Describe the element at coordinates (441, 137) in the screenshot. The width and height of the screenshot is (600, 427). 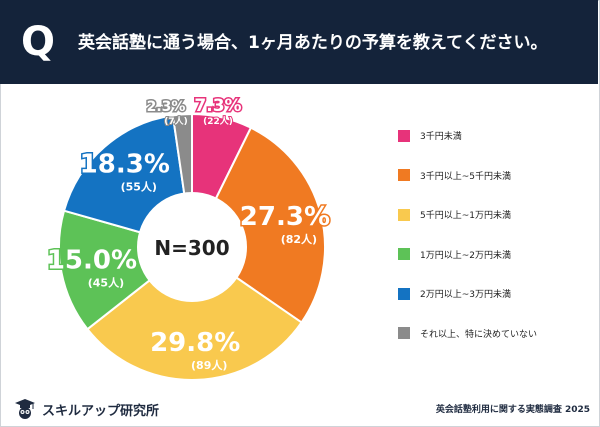
I see `legend-label: 3千円未満` at that location.